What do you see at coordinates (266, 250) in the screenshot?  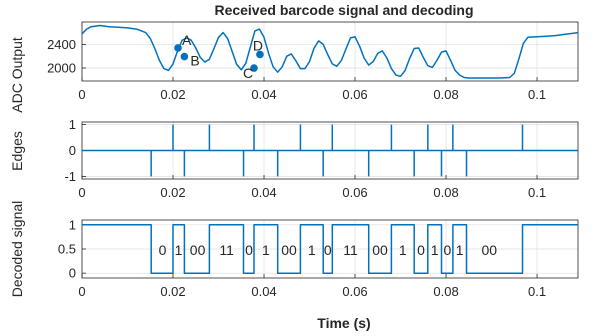 I see `bit-label-5: 1` at bounding box center [266, 250].